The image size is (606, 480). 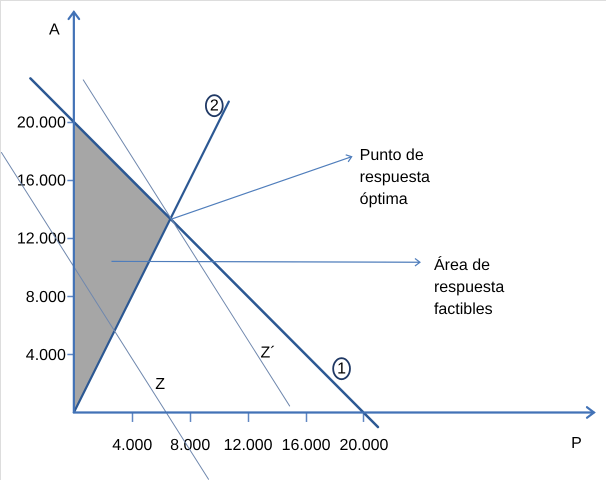 What do you see at coordinates (41, 123) in the screenshot?
I see `y-tick-label: 20.000` at bounding box center [41, 123].